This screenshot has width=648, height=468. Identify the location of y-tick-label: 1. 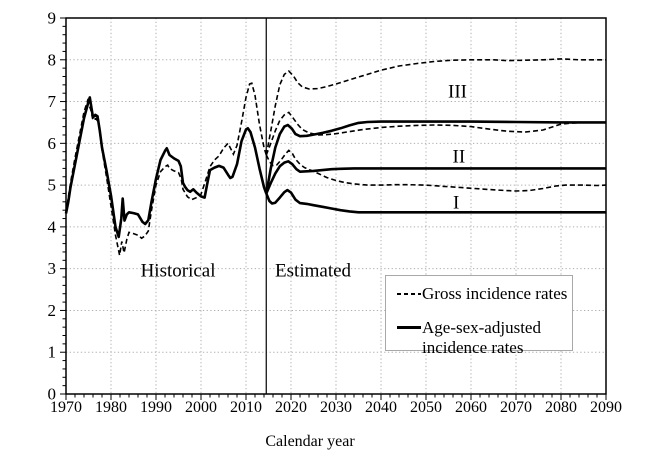
(52, 352).